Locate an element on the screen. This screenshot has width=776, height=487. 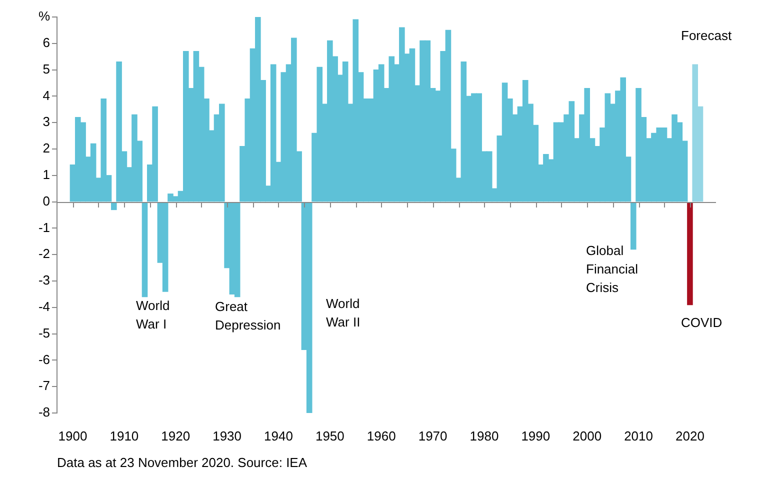
x-tick-label: 1910 is located at coordinates (124, 436).